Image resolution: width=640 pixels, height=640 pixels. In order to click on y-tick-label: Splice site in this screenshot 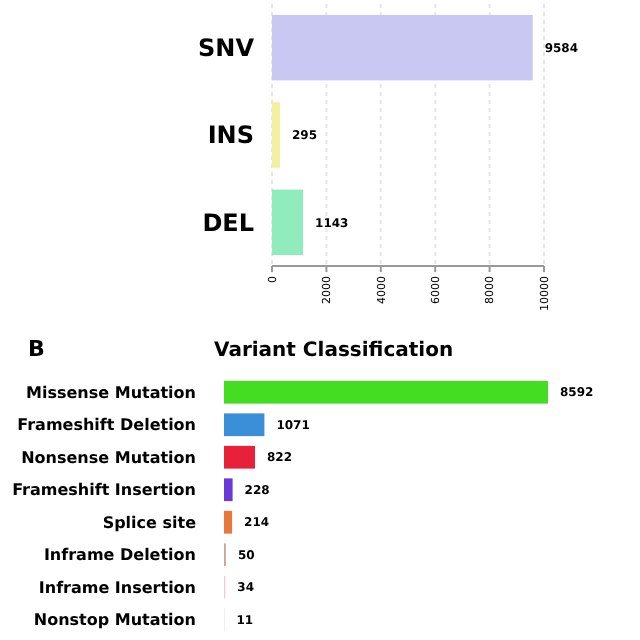, I will do `click(150, 522)`.